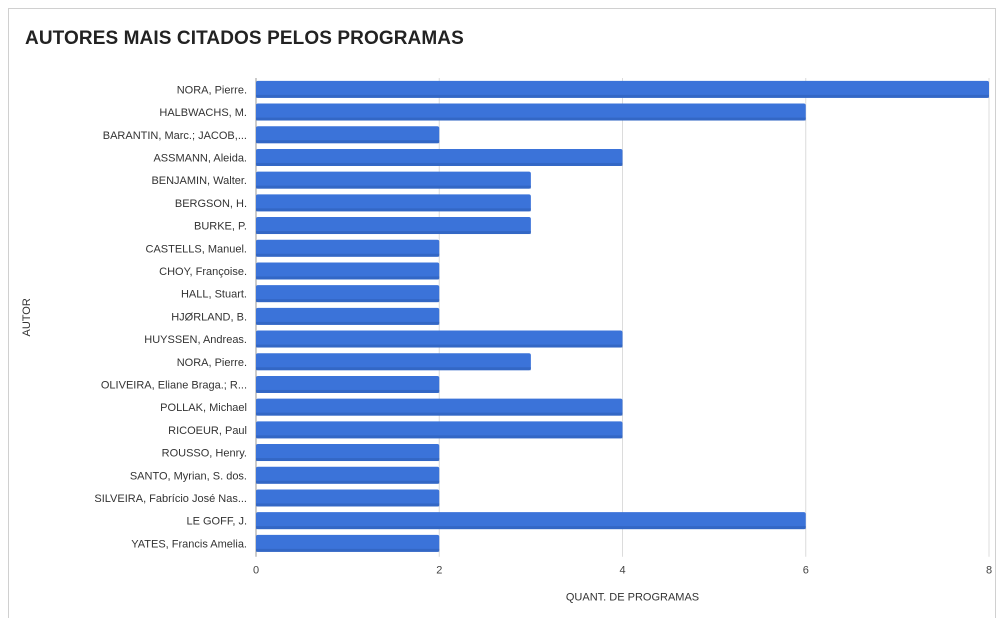  I want to click on x-tick-label: 0, so click(256, 571).